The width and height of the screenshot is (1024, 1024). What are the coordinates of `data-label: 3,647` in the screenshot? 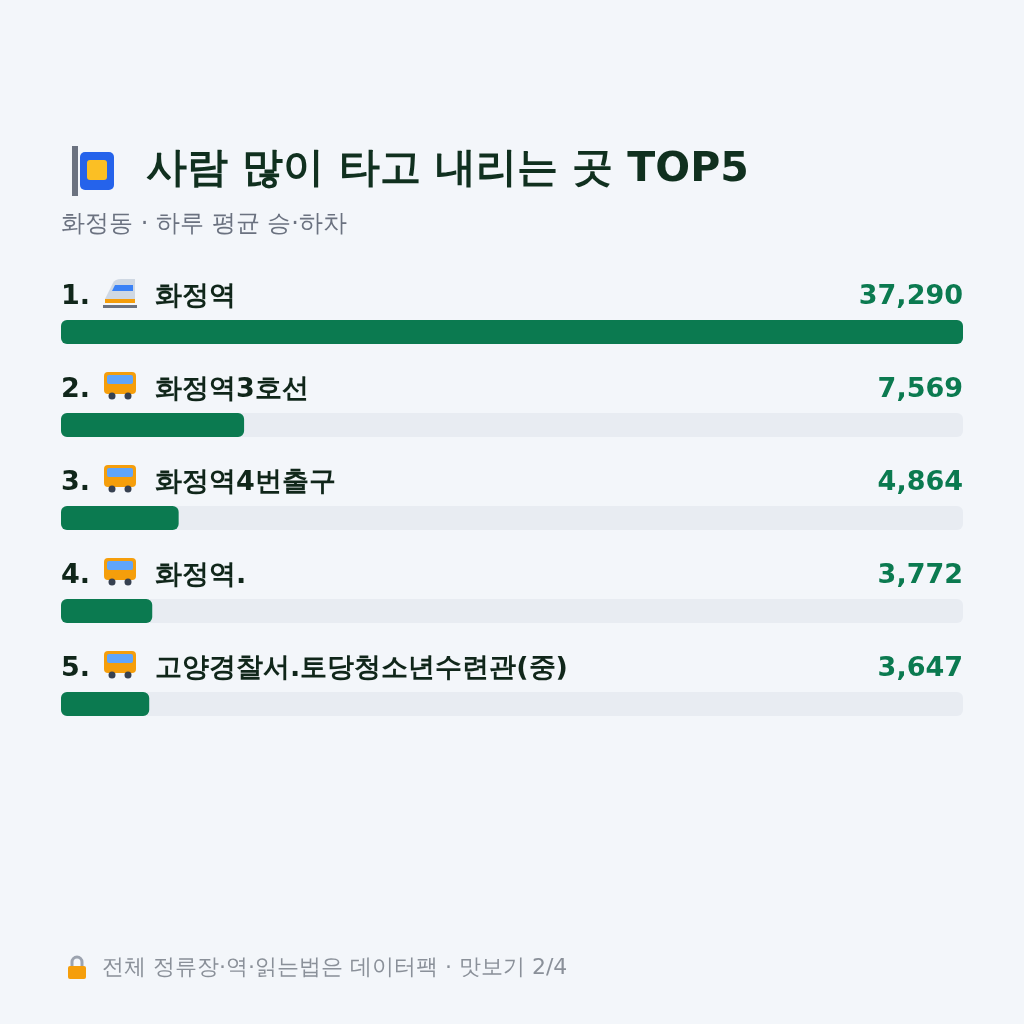 It's located at (920, 666).